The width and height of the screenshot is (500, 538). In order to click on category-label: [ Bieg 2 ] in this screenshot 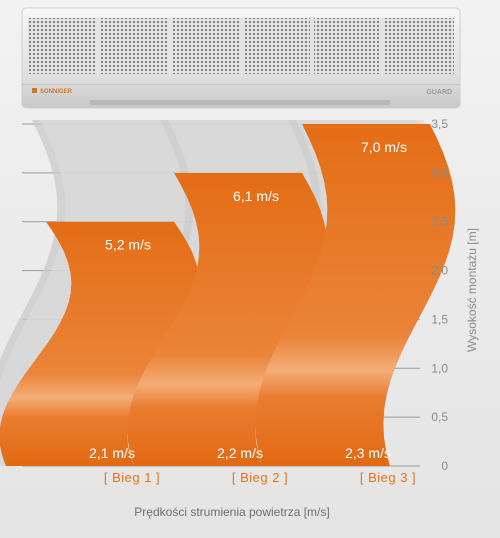, I will do `click(260, 477)`.